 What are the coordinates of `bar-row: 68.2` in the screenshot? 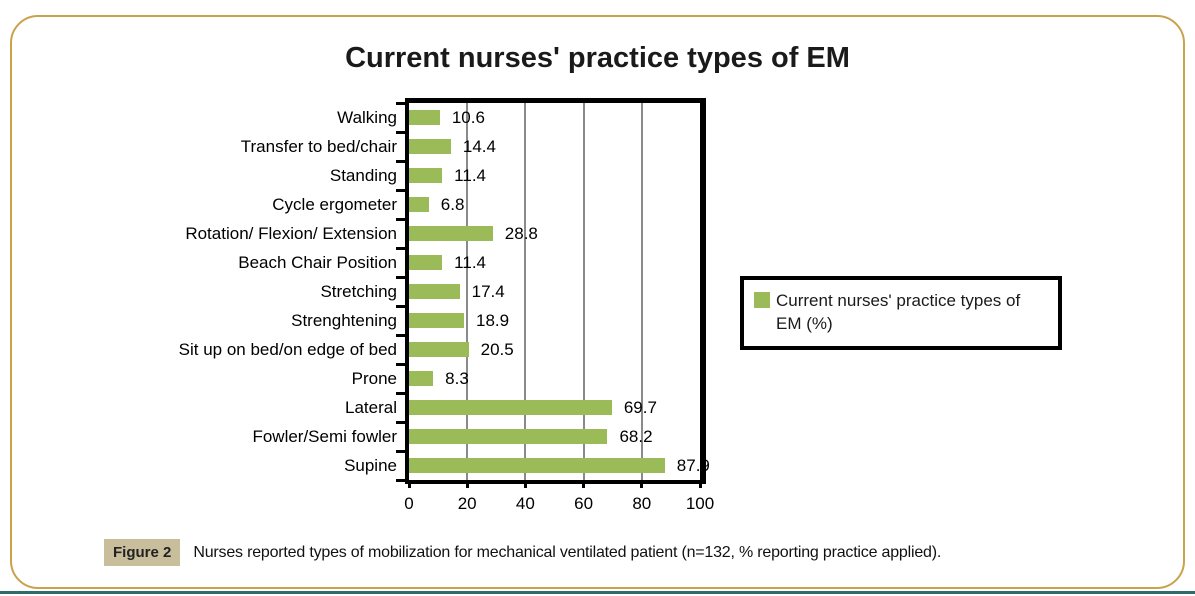 It's located at (554, 436).